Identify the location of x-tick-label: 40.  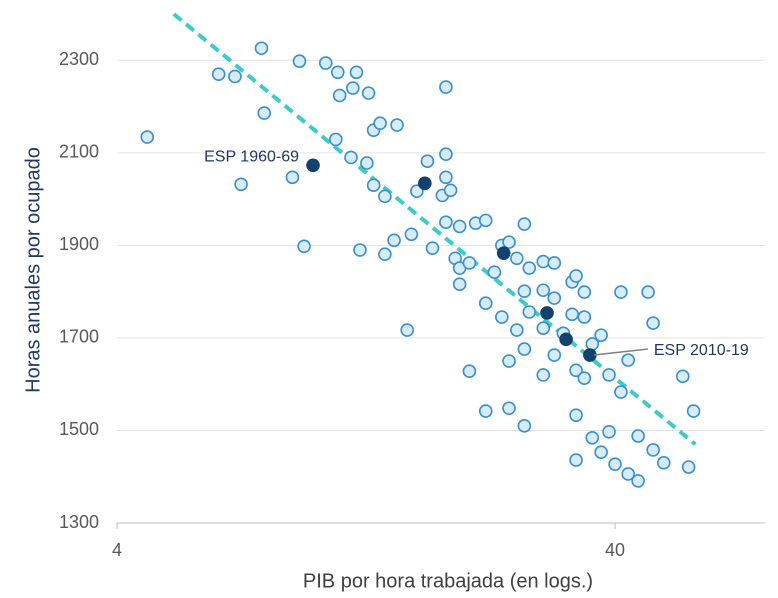
(615, 550).